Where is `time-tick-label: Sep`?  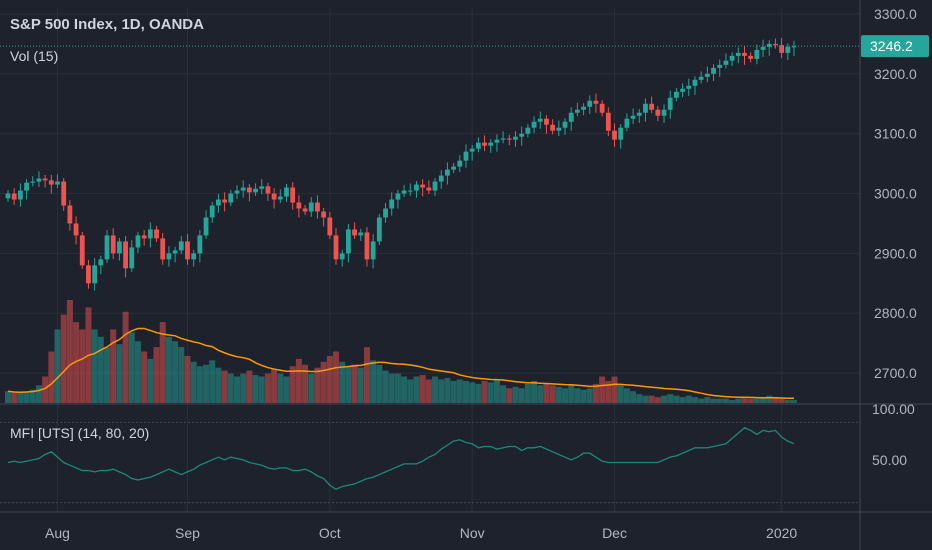 time-tick-label: Sep is located at coordinates (187, 533).